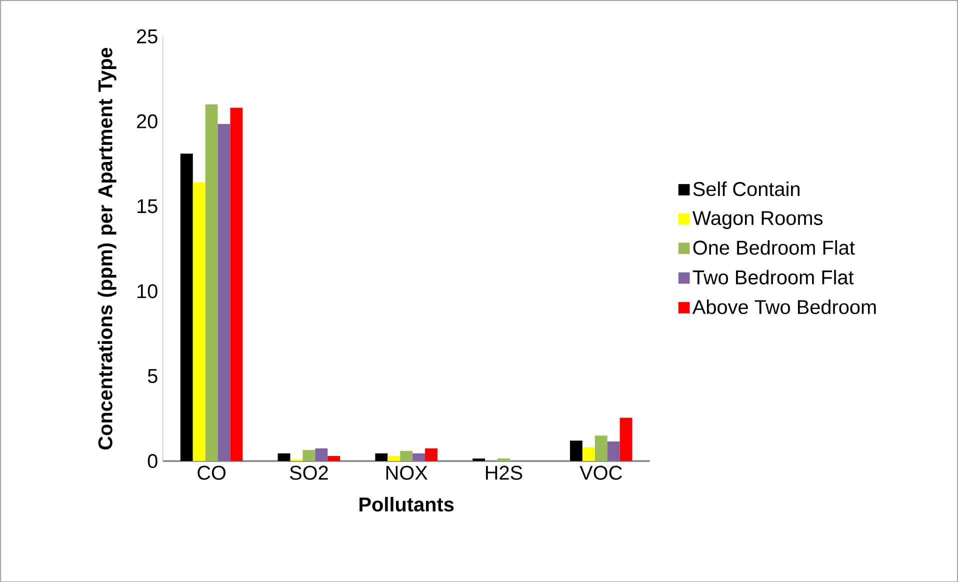  What do you see at coordinates (153, 461) in the screenshot?
I see `y-tick-label: 0` at bounding box center [153, 461].